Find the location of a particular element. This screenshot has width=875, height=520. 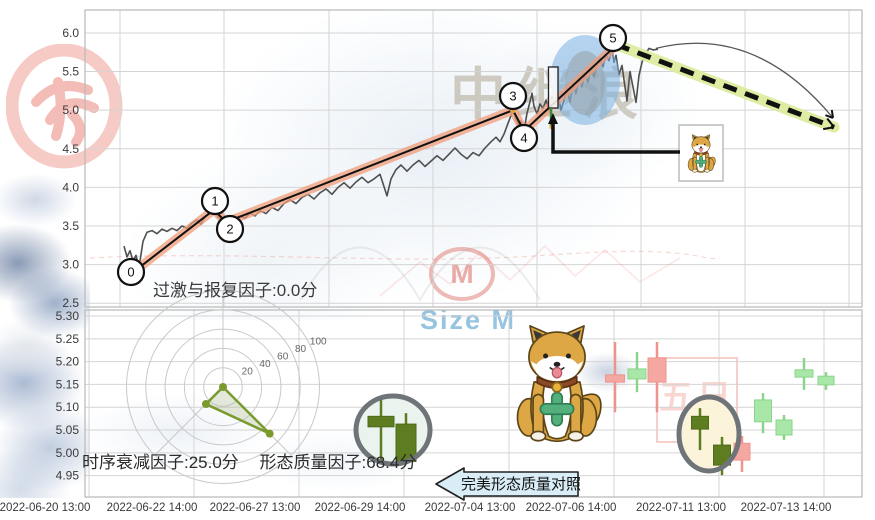

compare-arrow-shape is located at coordinates (507, 484).